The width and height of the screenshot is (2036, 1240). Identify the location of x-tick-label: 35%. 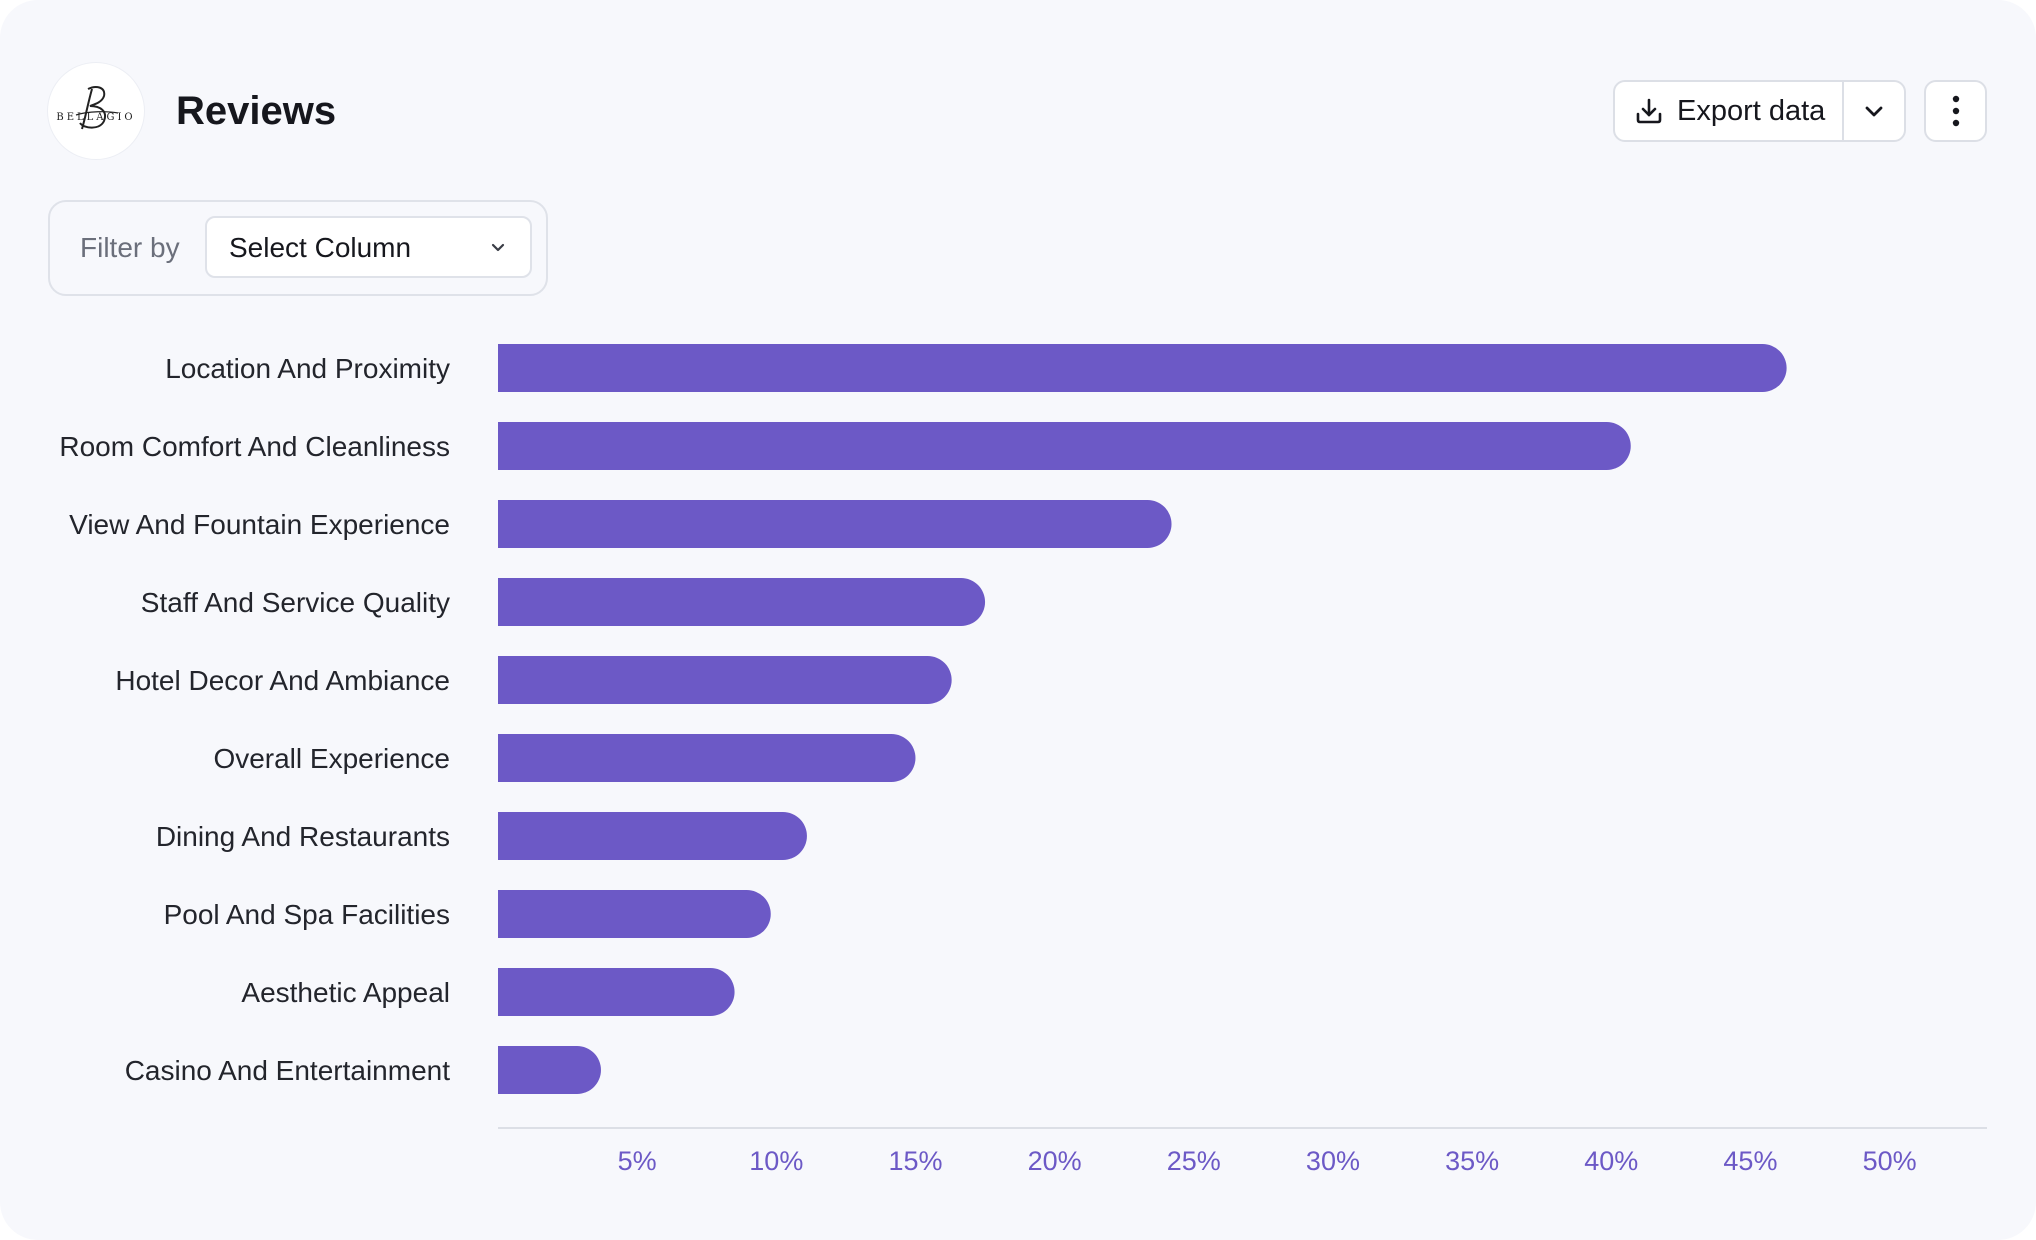
(1472, 1161).